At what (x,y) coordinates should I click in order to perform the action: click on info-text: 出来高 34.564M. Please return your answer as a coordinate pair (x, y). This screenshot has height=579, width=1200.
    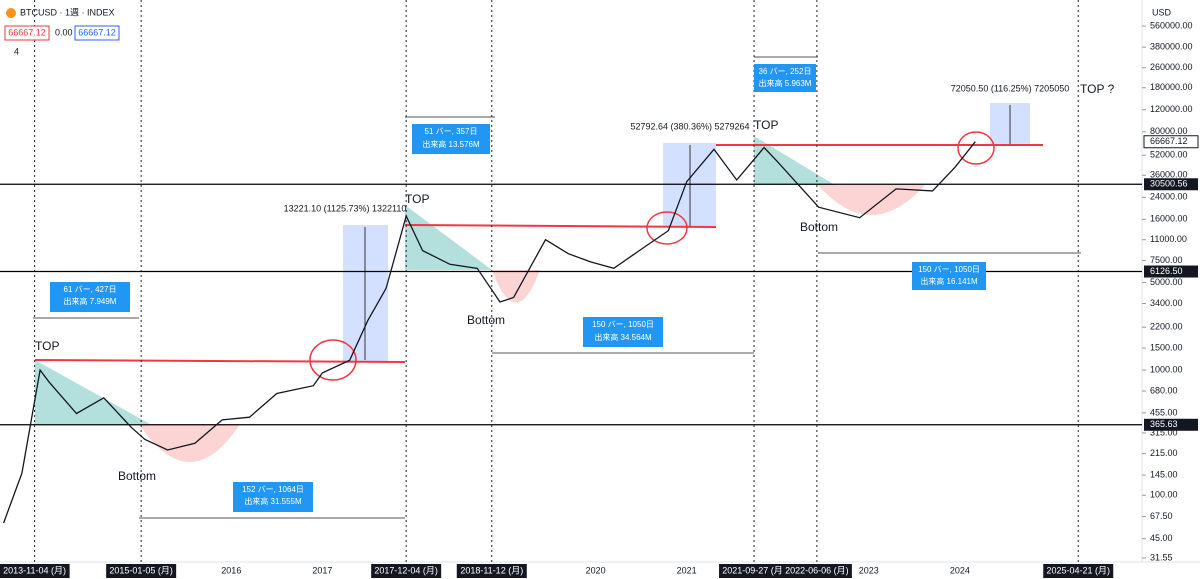
    Looking at the image, I should click on (623, 337).